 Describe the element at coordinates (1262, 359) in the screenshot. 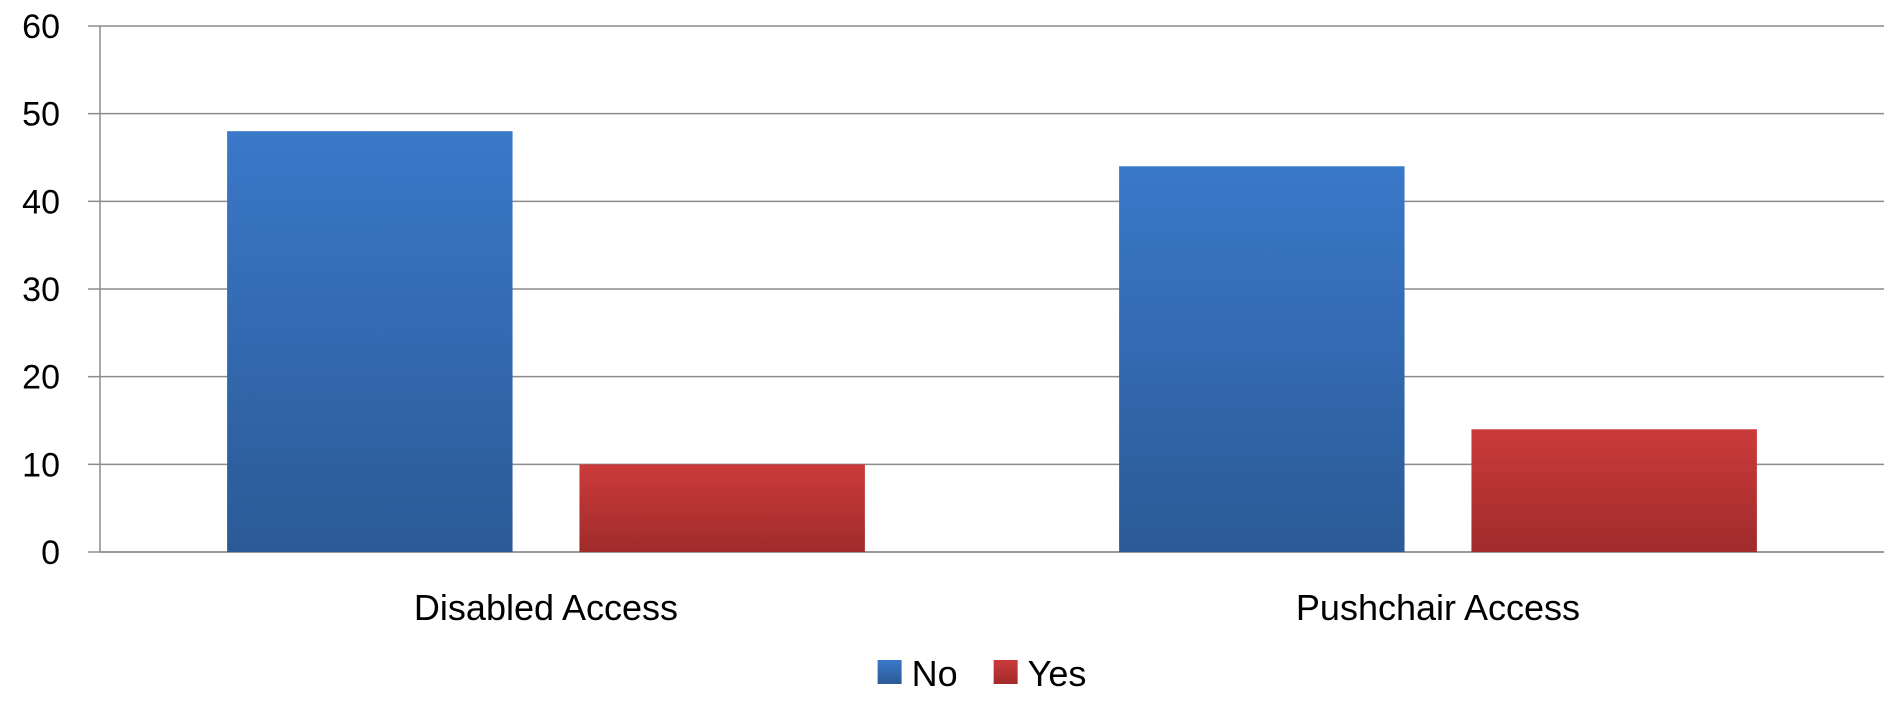

I see `bar-no-pushchair-access` at that location.